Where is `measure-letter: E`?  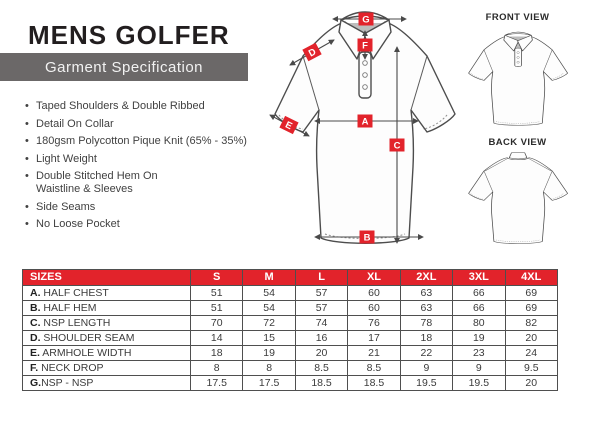 measure-letter: E is located at coordinates (288, 126).